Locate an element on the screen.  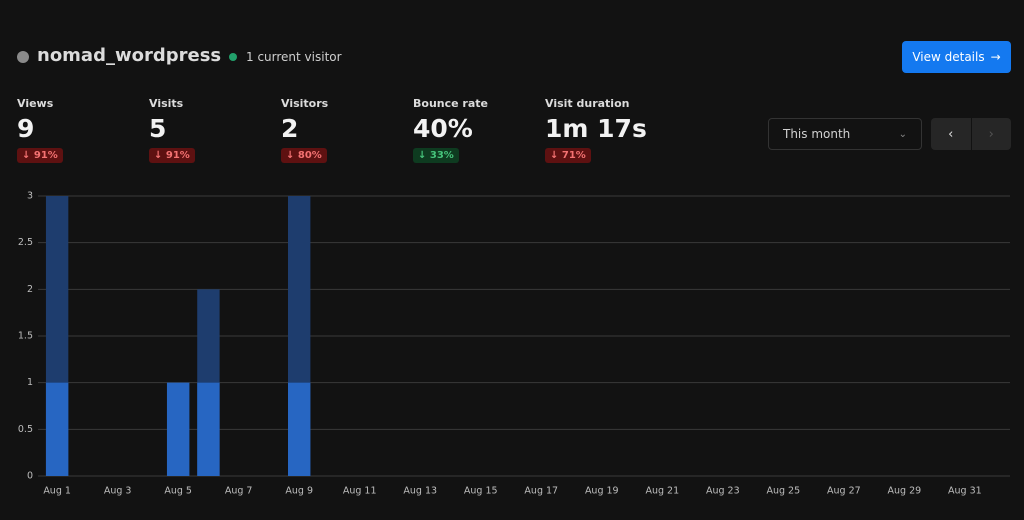
x-tick-label: Aug 11 is located at coordinates (360, 491).